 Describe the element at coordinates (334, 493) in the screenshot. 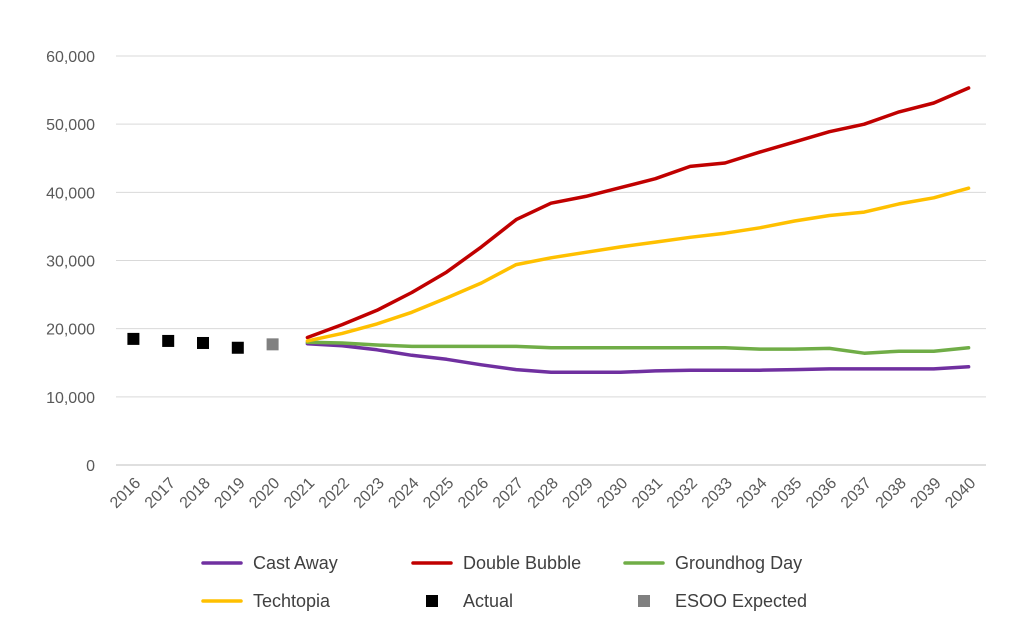

I see `x-tick-label: 2022` at that location.